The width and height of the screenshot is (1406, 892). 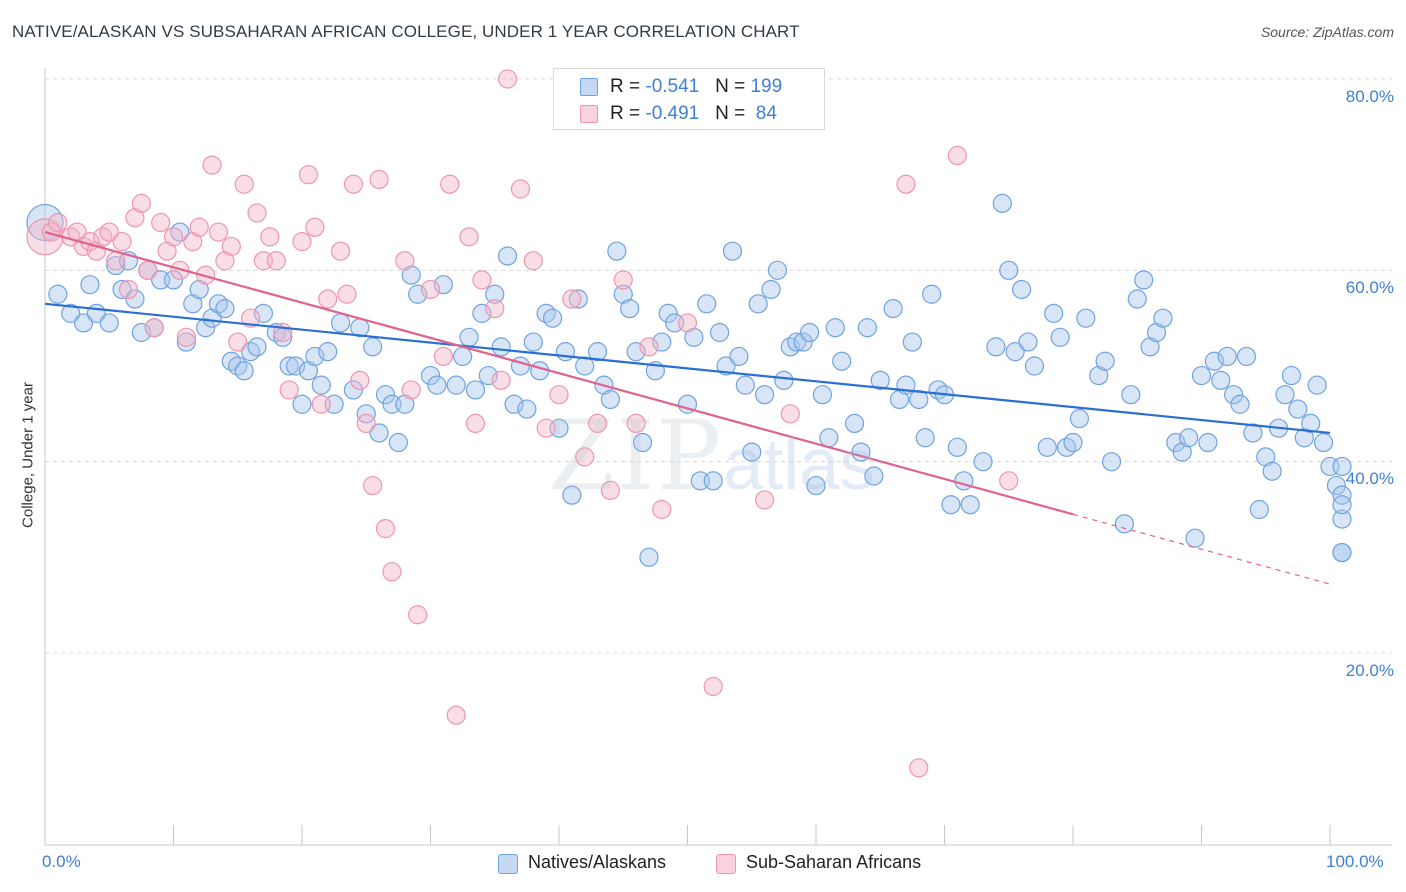 I want to click on n-value: 84, so click(x=766, y=113).